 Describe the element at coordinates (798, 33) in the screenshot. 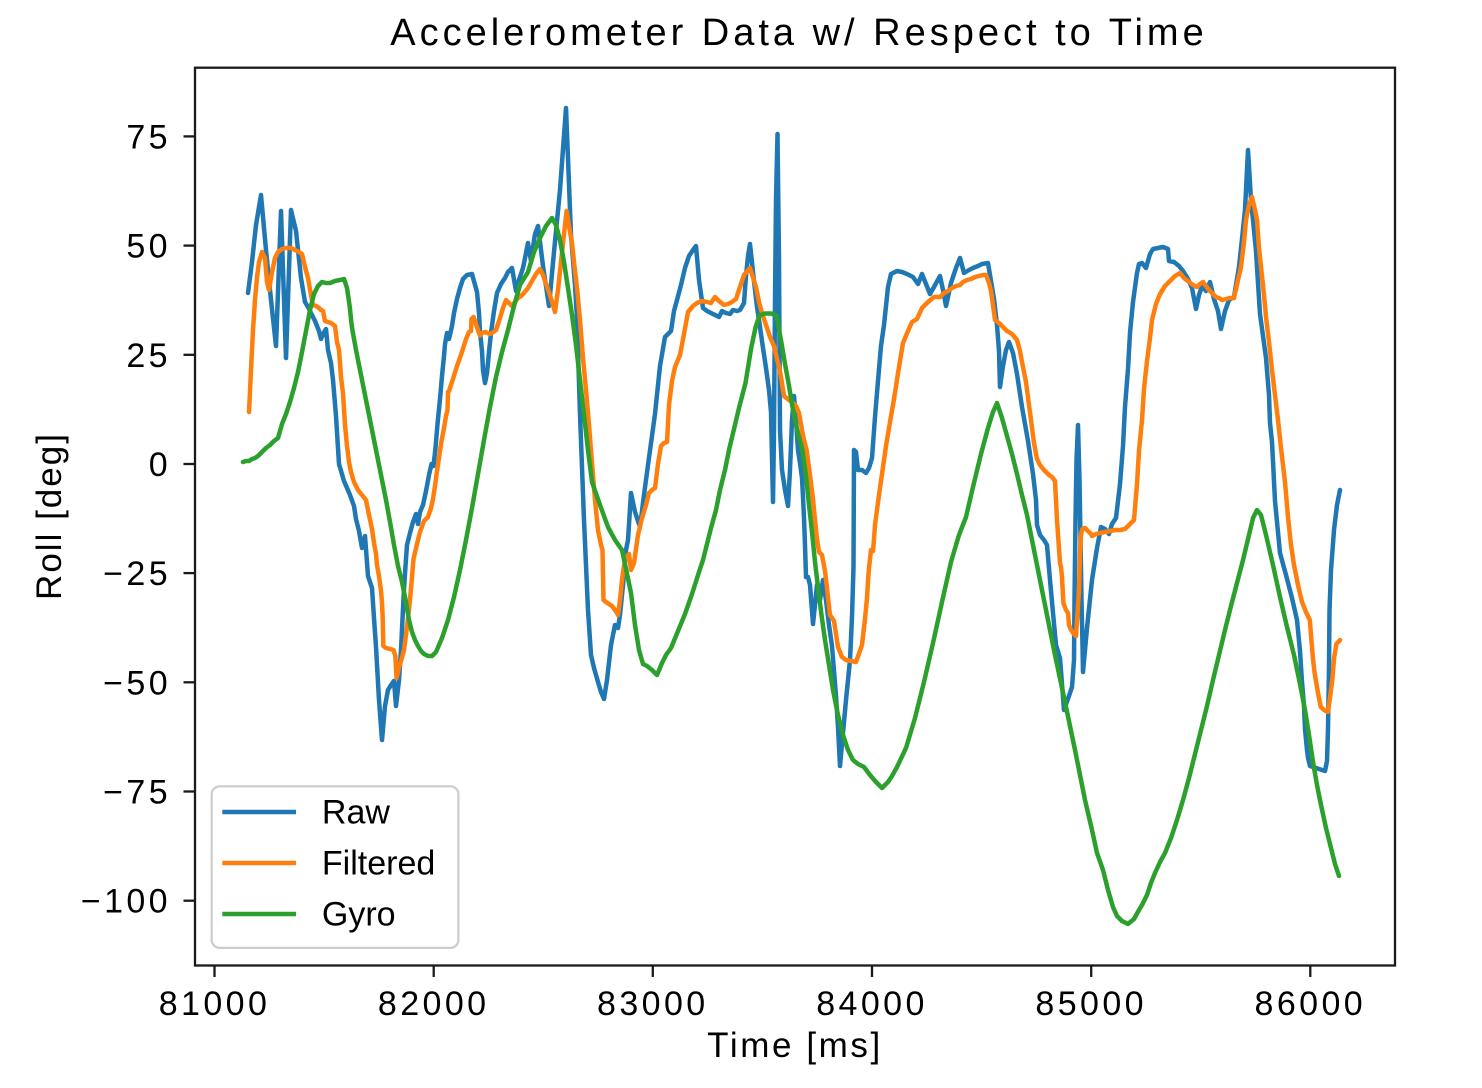

I see `svg-text:Accelerometer Data w/ Respect: Accelerometer Data w/ Respect to Time` at that location.